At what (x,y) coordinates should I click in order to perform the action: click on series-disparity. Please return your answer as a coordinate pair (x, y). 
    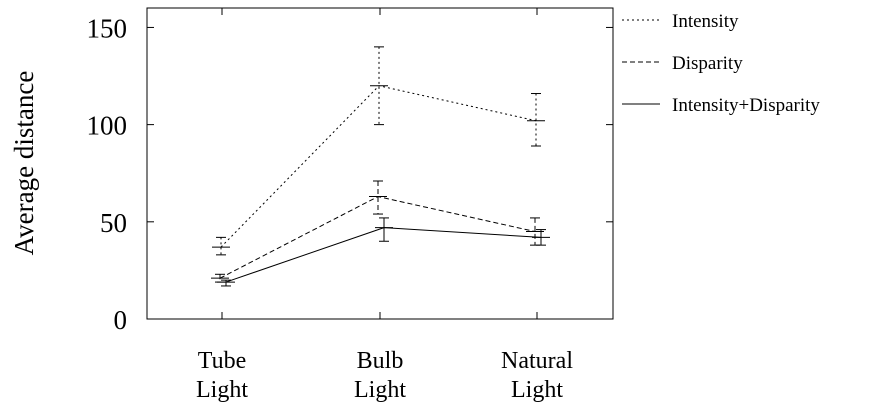
    Looking at the image, I should click on (377, 231).